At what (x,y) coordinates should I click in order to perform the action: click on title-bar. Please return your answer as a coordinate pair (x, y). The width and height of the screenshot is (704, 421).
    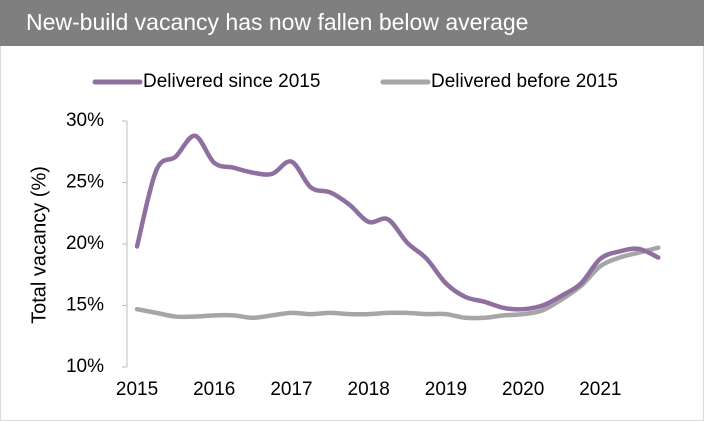
    Looking at the image, I should click on (352, 23).